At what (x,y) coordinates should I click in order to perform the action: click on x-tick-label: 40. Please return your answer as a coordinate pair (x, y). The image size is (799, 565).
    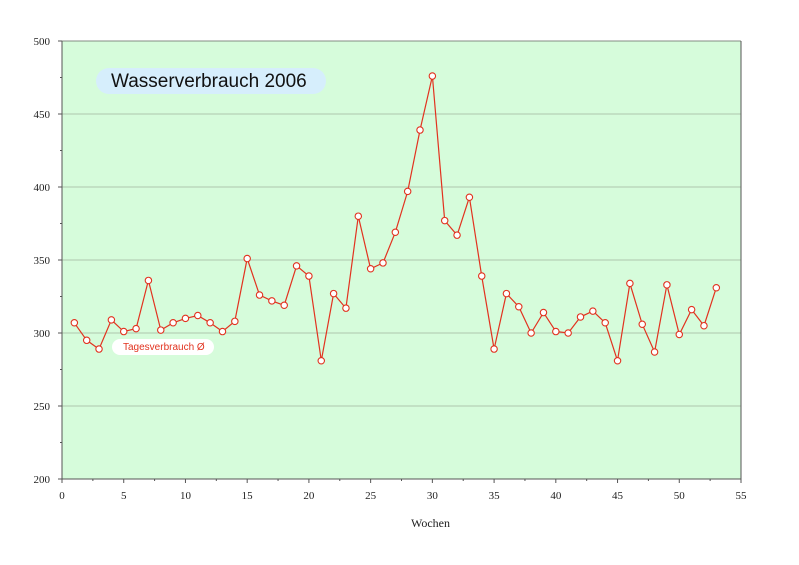
    Looking at the image, I should click on (556, 496).